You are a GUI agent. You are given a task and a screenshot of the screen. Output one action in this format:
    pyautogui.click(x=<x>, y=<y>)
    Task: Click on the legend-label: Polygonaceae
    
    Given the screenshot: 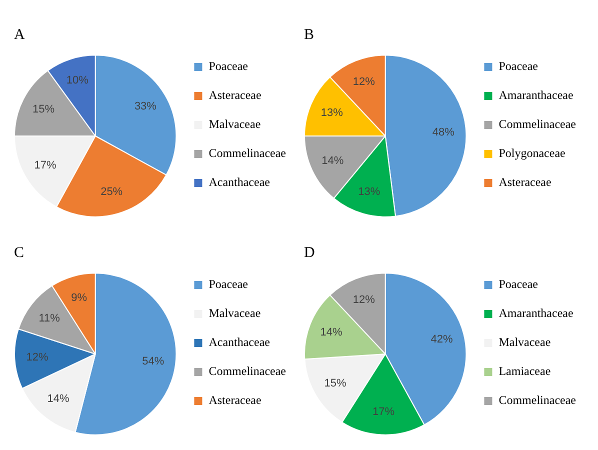 What is the action you would take?
    pyautogui.click(x=532, y=153)
    